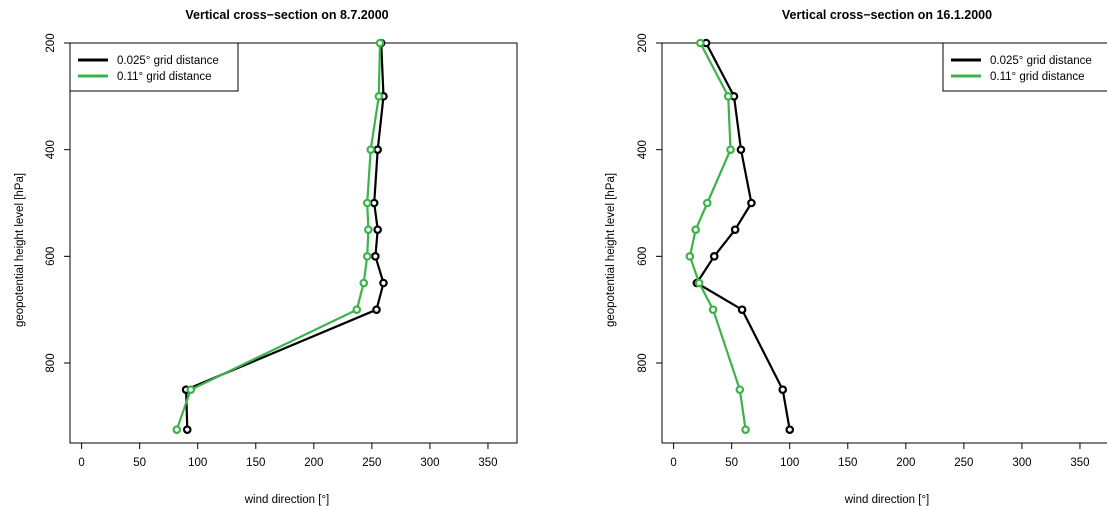  Describe the element at coordinates (887, 15) in the screenshot. I see `chart-title: Vertical cross−section on 16.1.2000` at that location.